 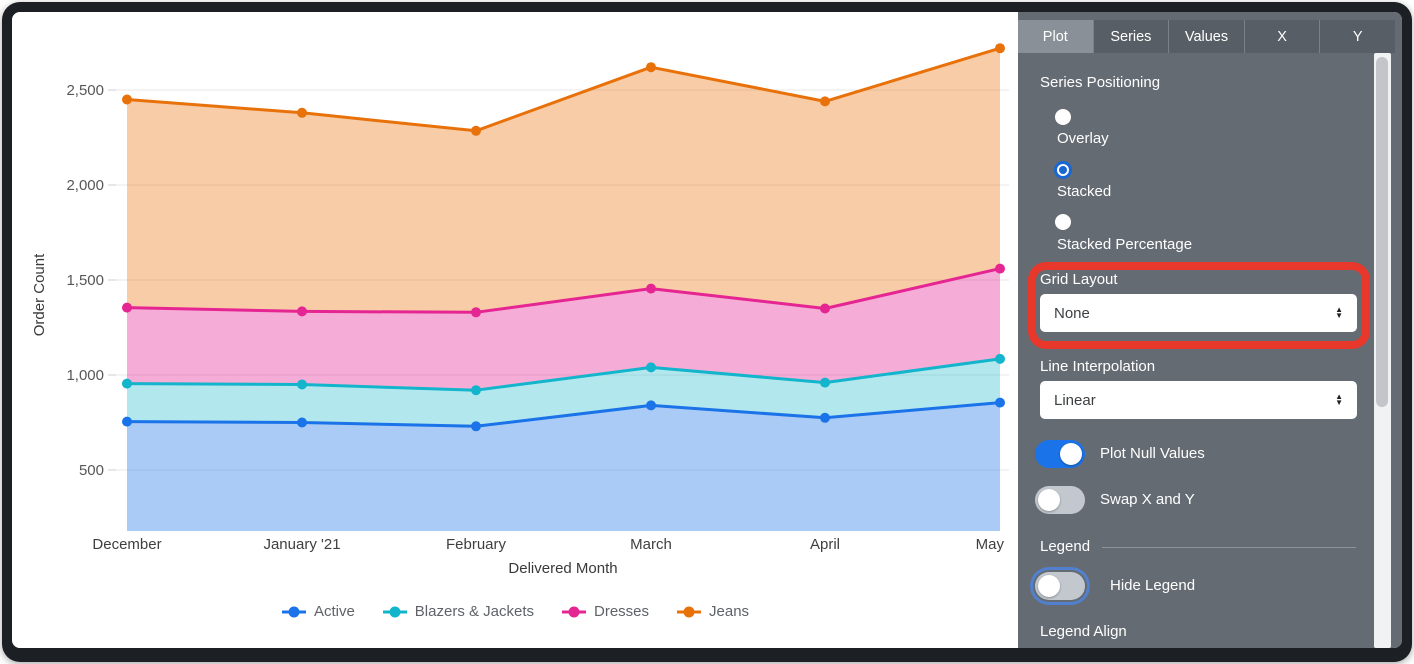 What do you see at coordinates (1063, 222) in the screenshot?
I see `radio-stacked-percentage` at bounding box center [1063, 222].